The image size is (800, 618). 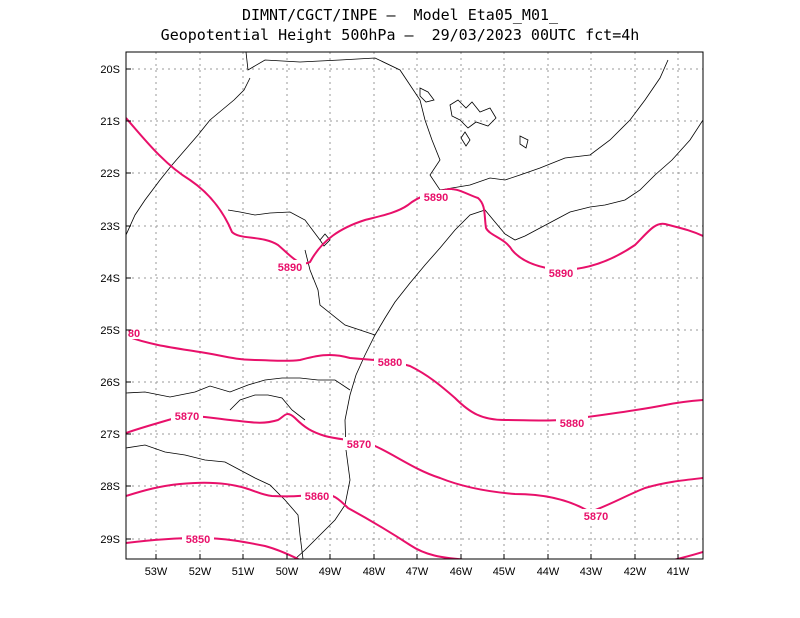 What do you see at coordinates (548, 572) in the screenshot?
I see `lon-label: 44W` at bounding box center [548, 572].